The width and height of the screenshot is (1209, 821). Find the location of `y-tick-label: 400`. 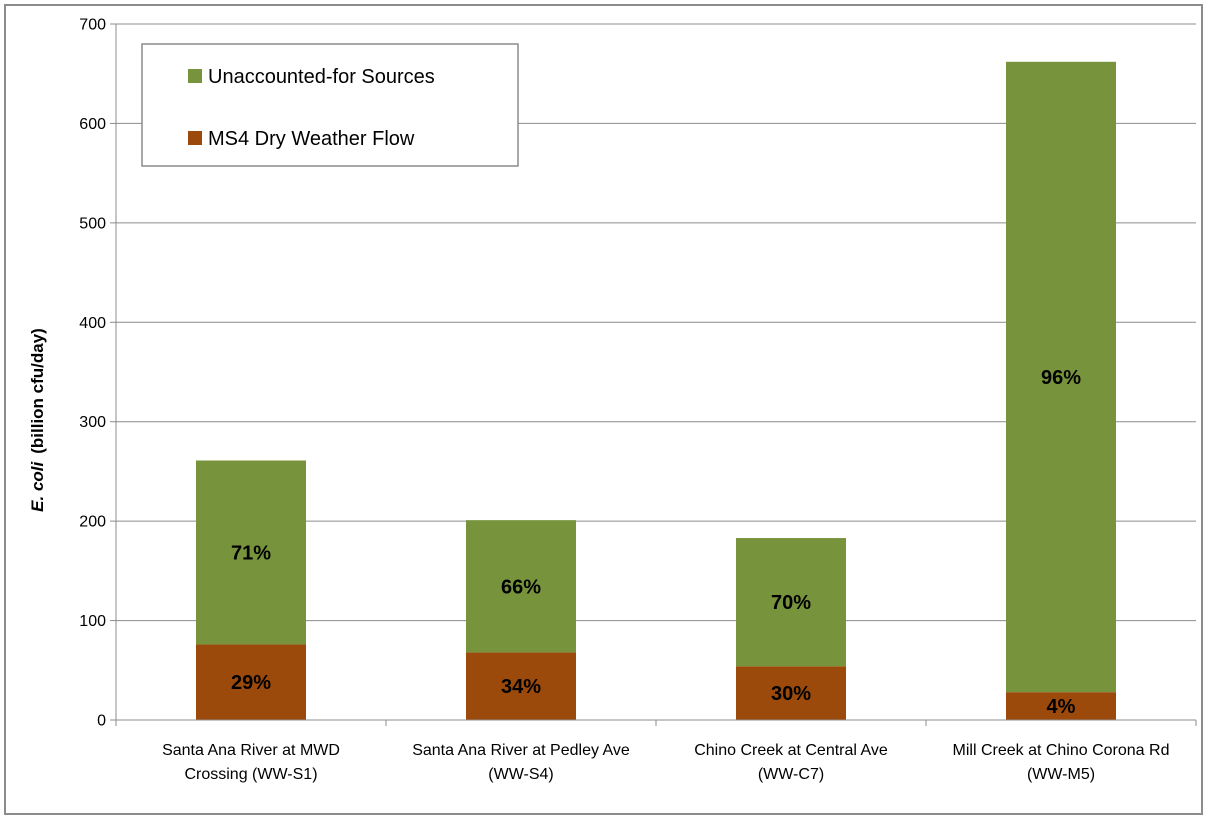

y-tick-label: 400 is located at coordinates (92, 323).